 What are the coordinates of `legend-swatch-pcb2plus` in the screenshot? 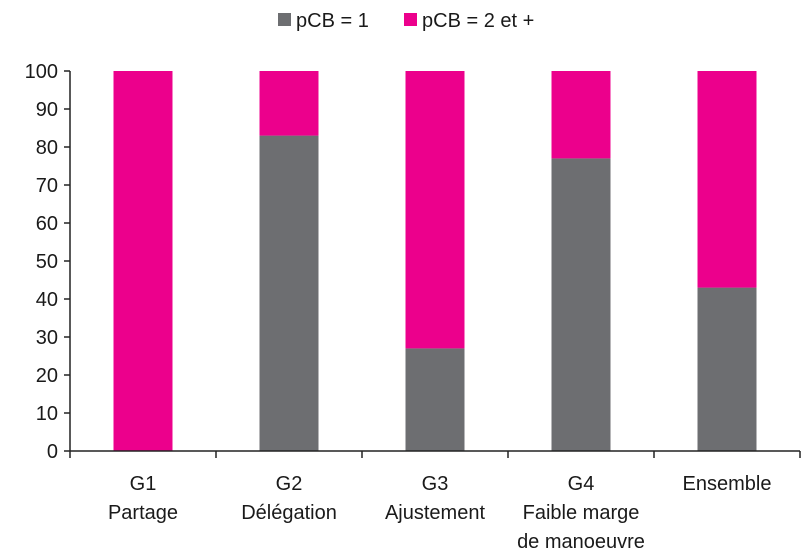 It's located at (410, 19).